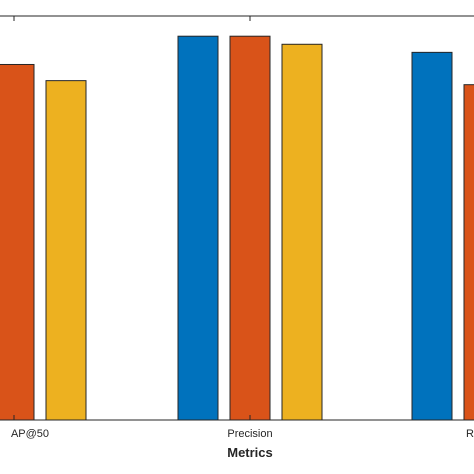 The image size is (474, 474). What do you see at coordinates (250, 452) in the screenshot?
I see `x-axis-label: Metrics` at bounding box center [250, 452].